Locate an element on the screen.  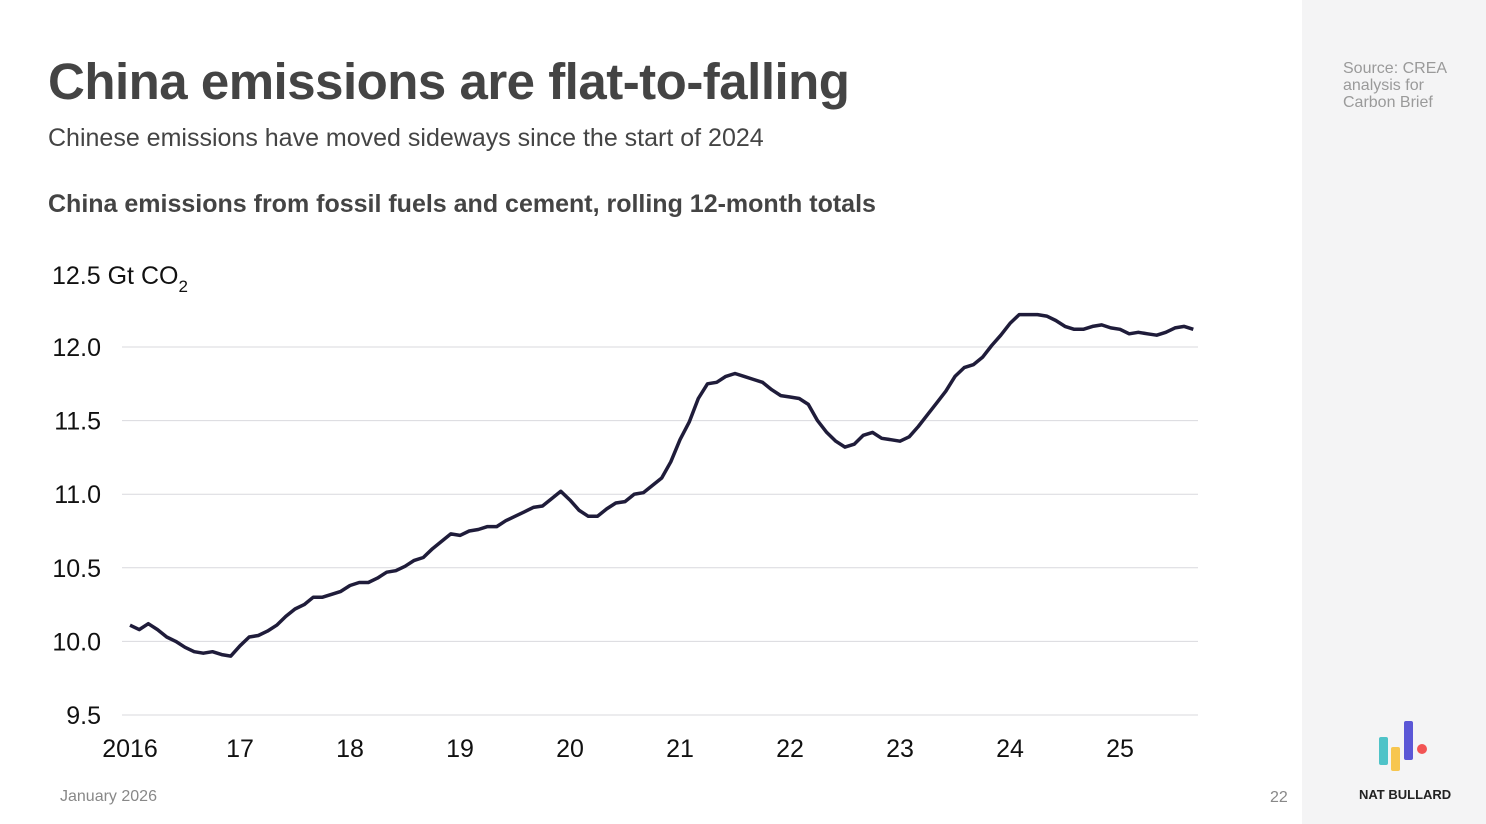
x-tick-label: 2016 is located at coordinates (130, 749).